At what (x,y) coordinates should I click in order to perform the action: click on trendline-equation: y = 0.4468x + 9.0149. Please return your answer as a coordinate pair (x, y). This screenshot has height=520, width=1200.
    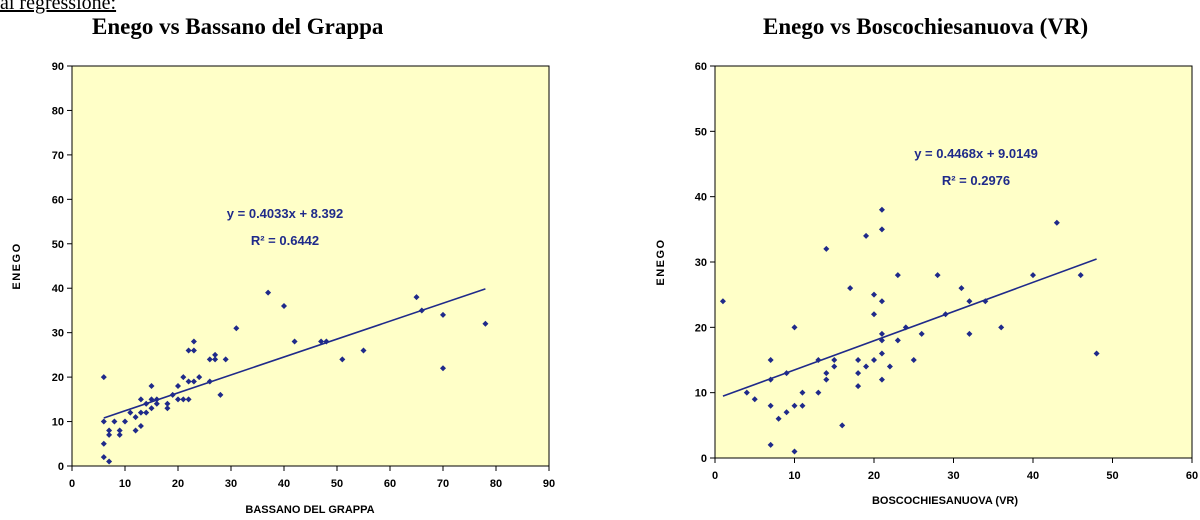
    Looking at the image, I should click on (976, 153).